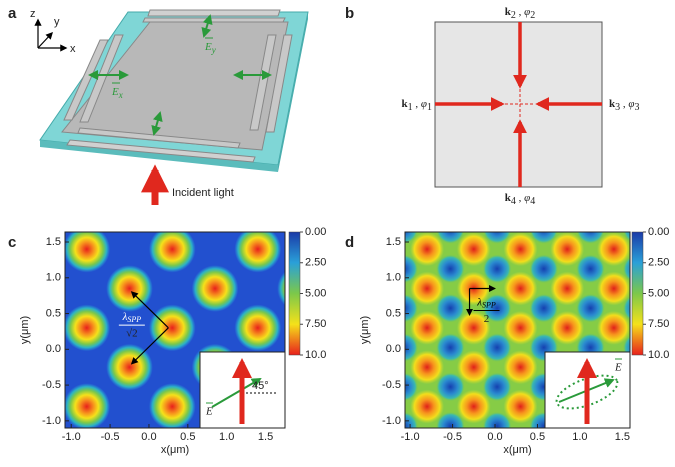  Describe the element at coordinates (71, 437) in the screenshot. I see `x-tick-label: -1.0` at that location.